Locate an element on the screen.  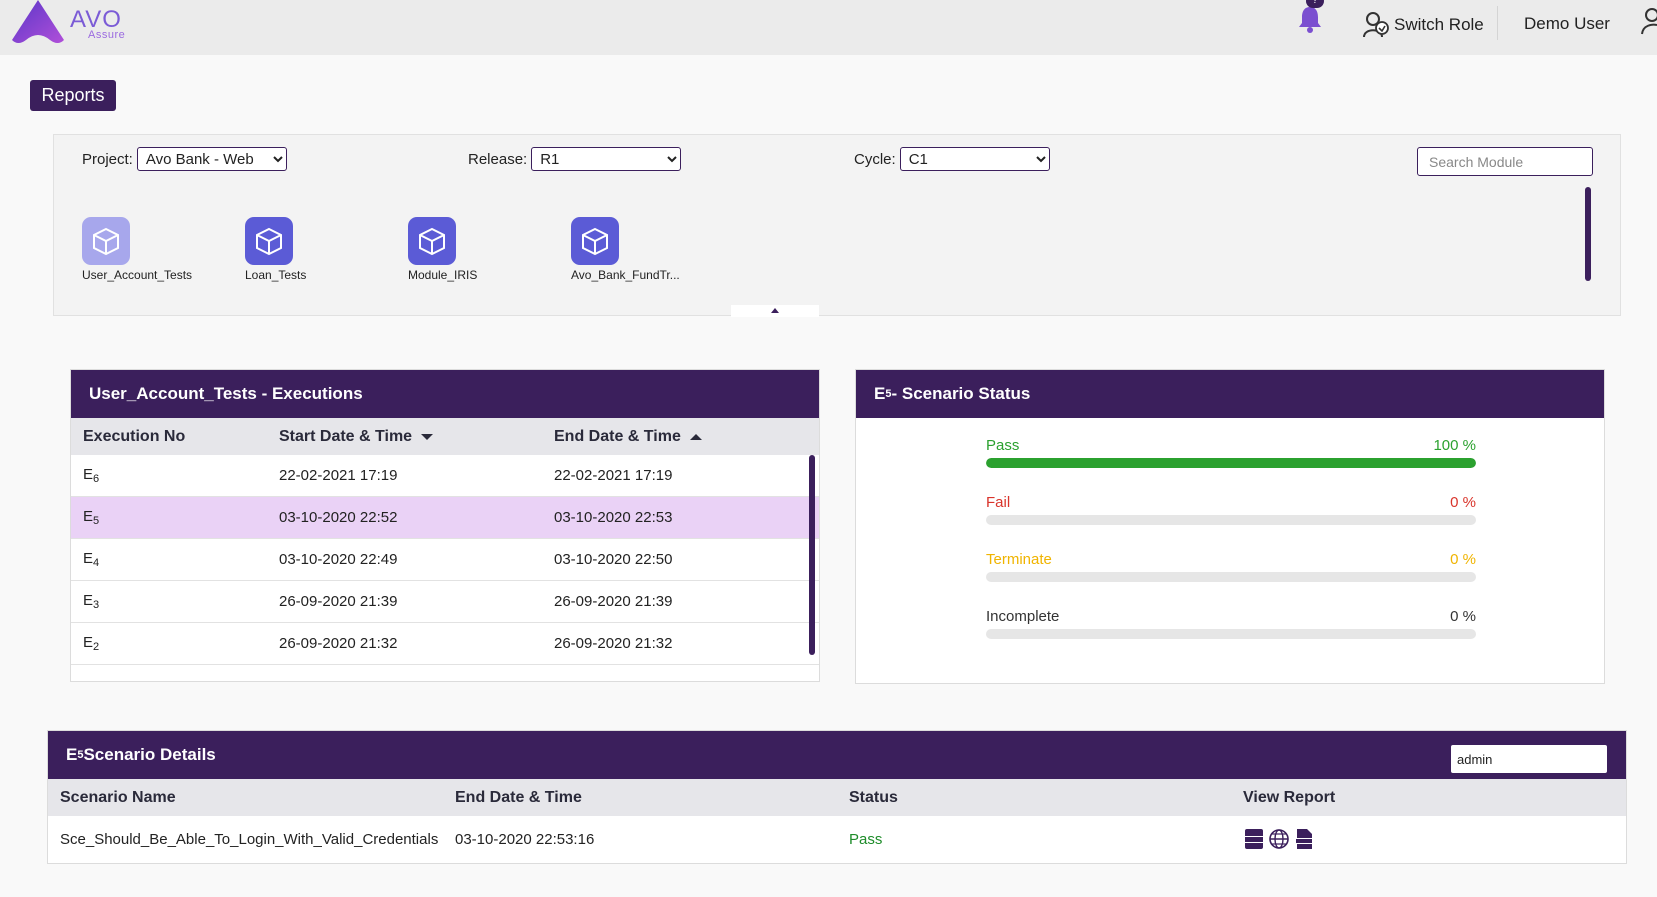
execution-no: E4 is located at coordinates (91, 559).